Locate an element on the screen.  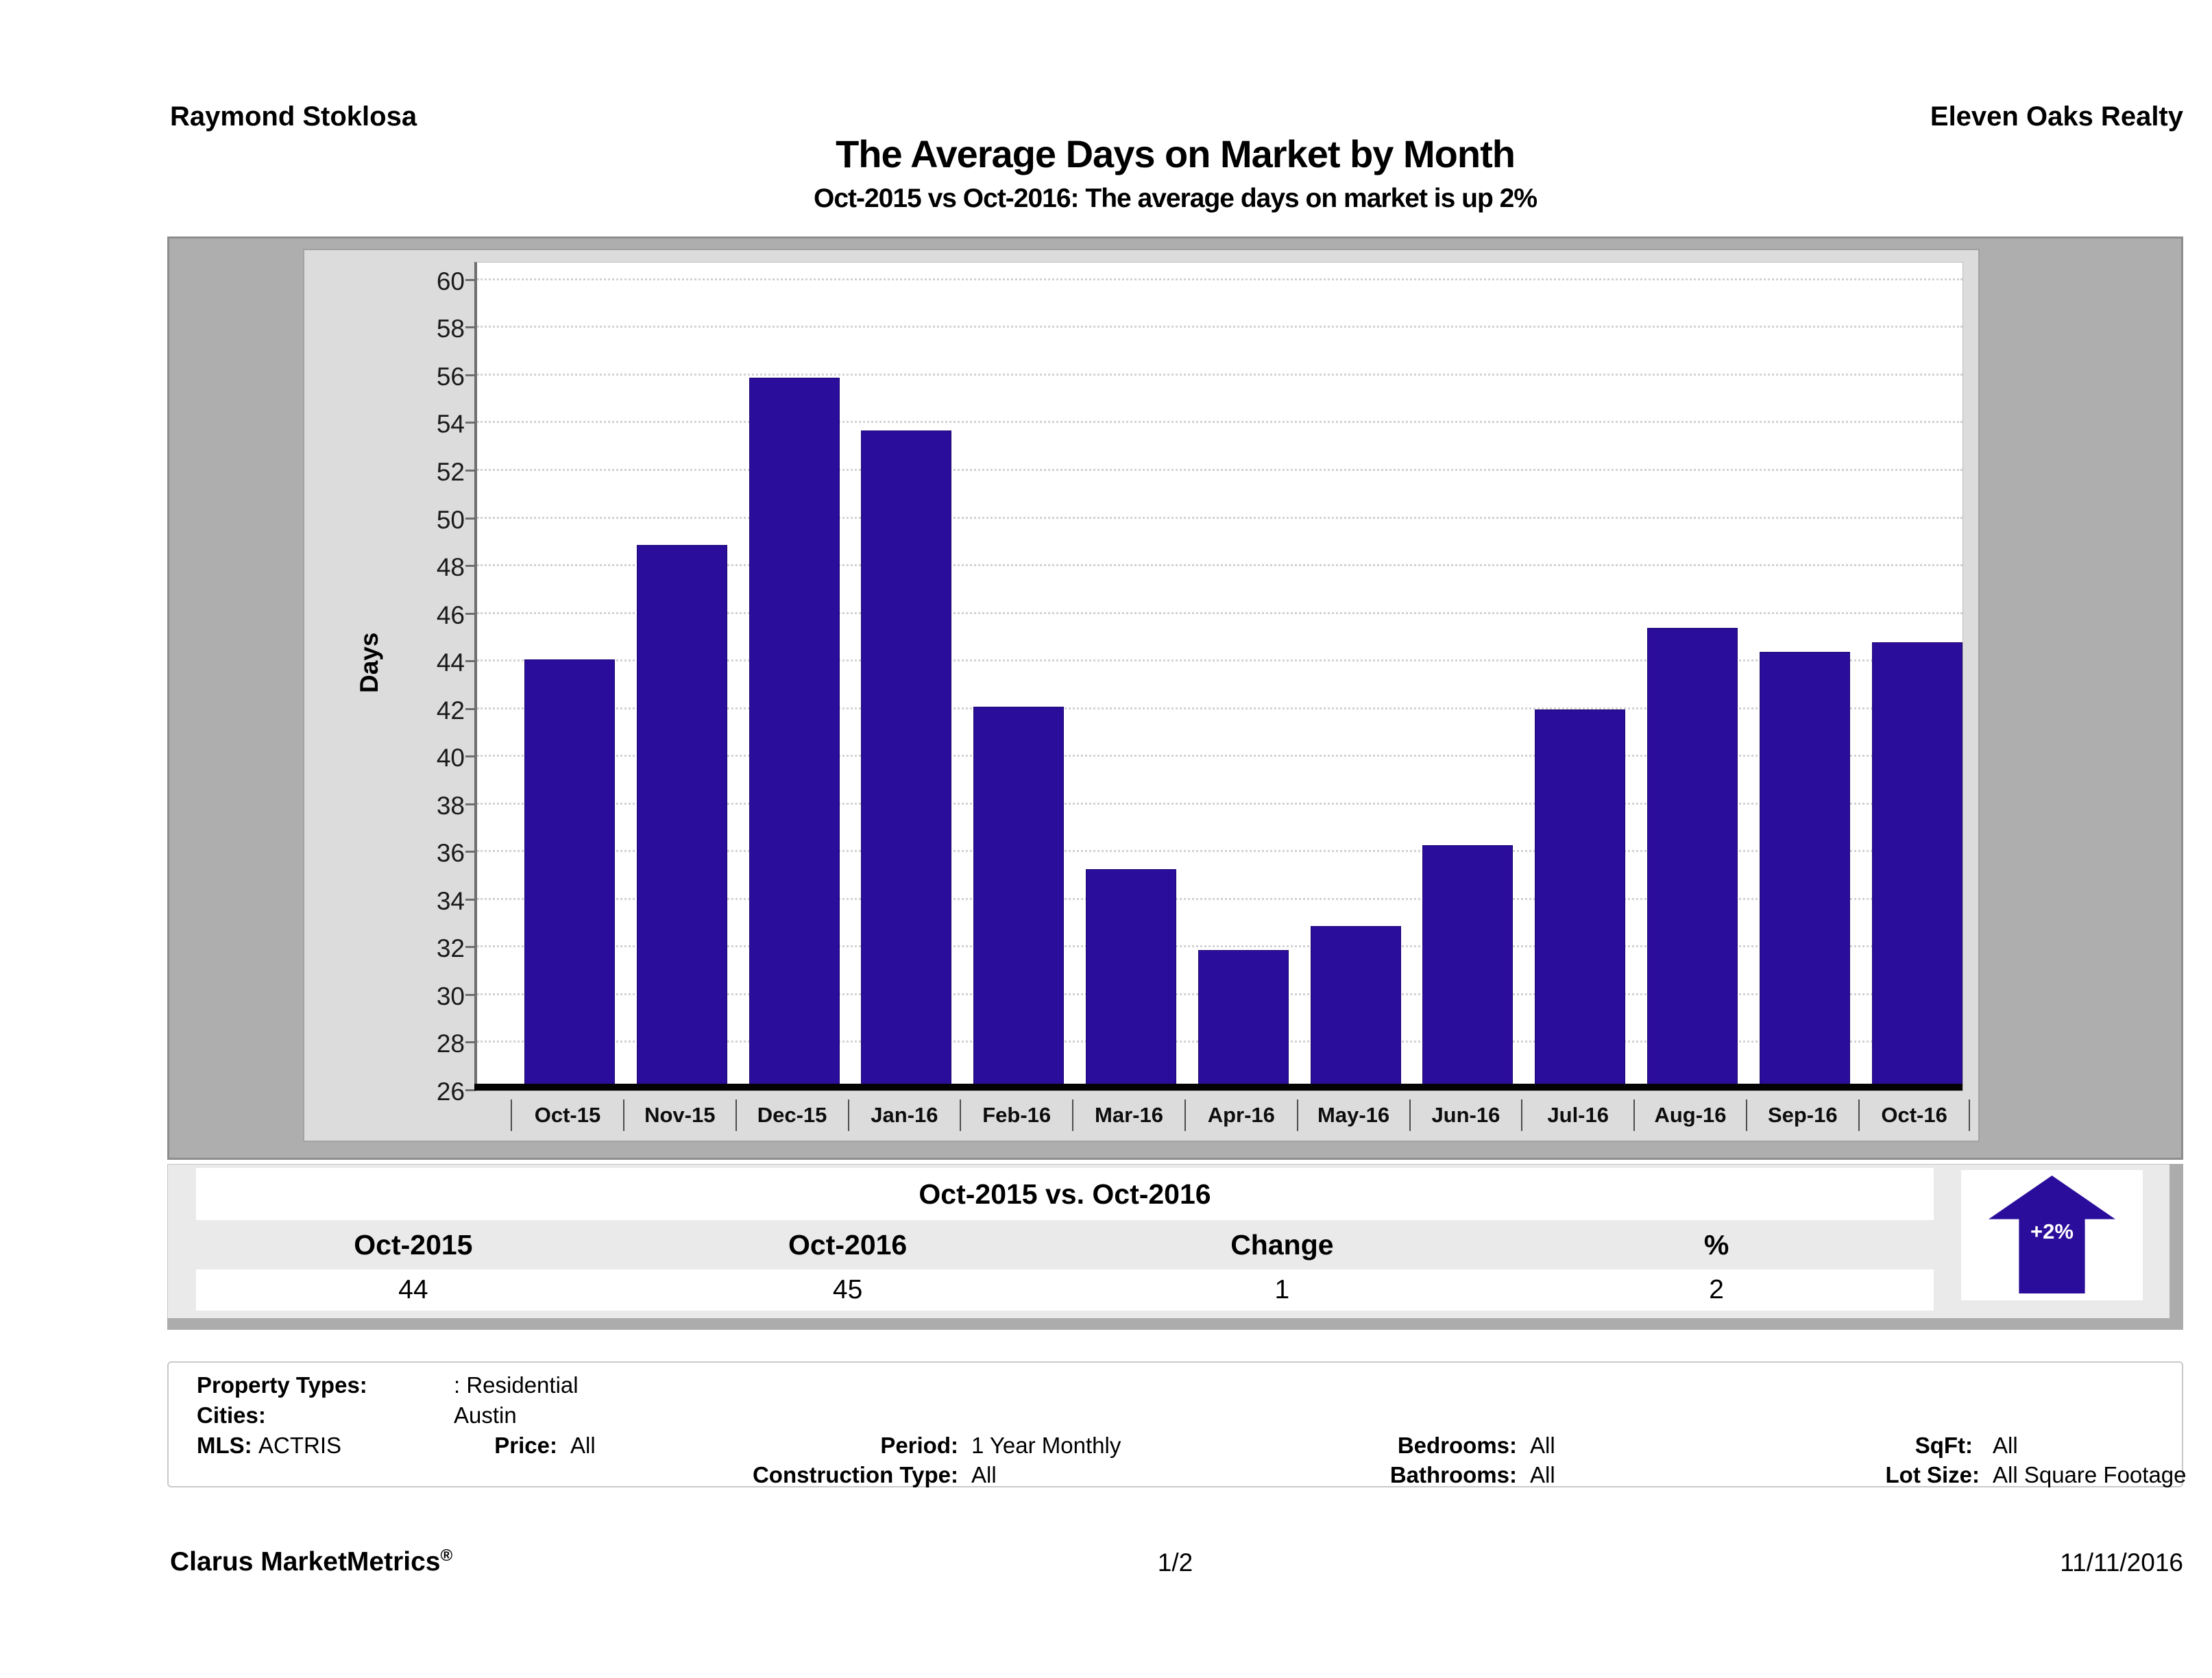
y-axis: 26 28 30 32 34 36 38 40 42 44 46 48 50 52 54 56 58 60 is located at coordinates (389, 684).